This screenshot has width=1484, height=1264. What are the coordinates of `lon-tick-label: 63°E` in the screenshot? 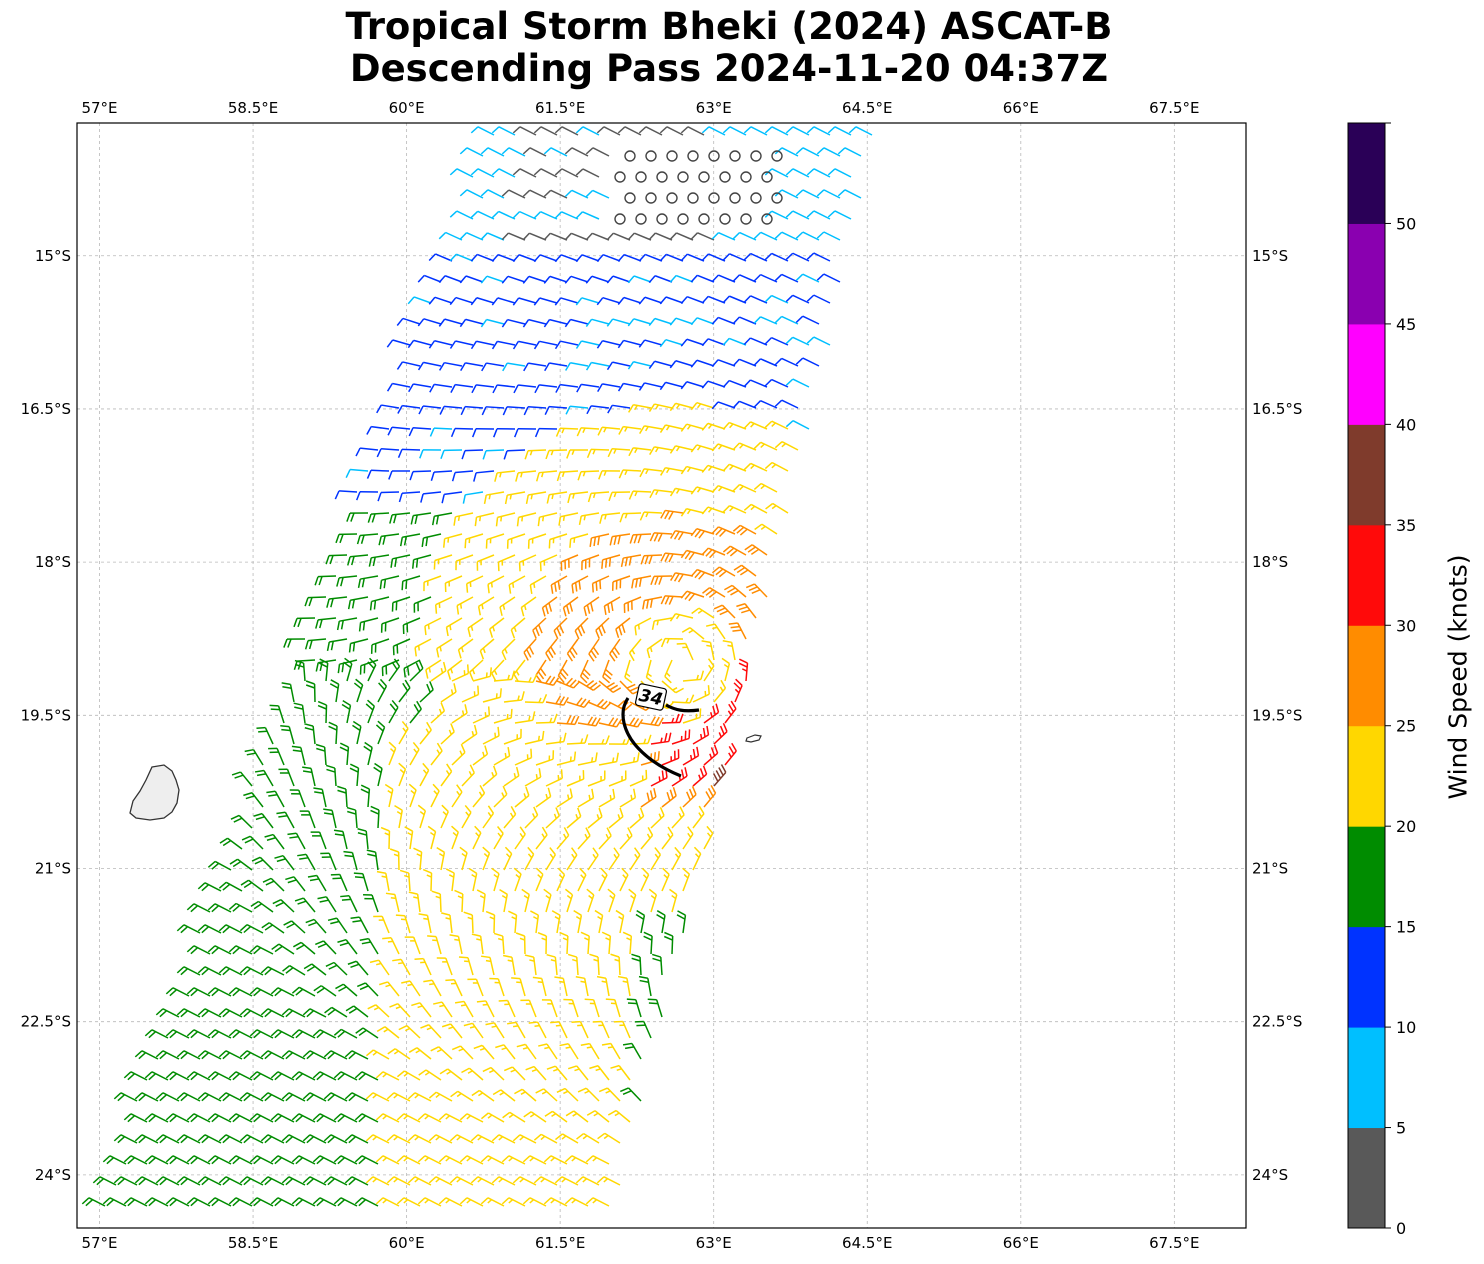 It's located at (714, 108).